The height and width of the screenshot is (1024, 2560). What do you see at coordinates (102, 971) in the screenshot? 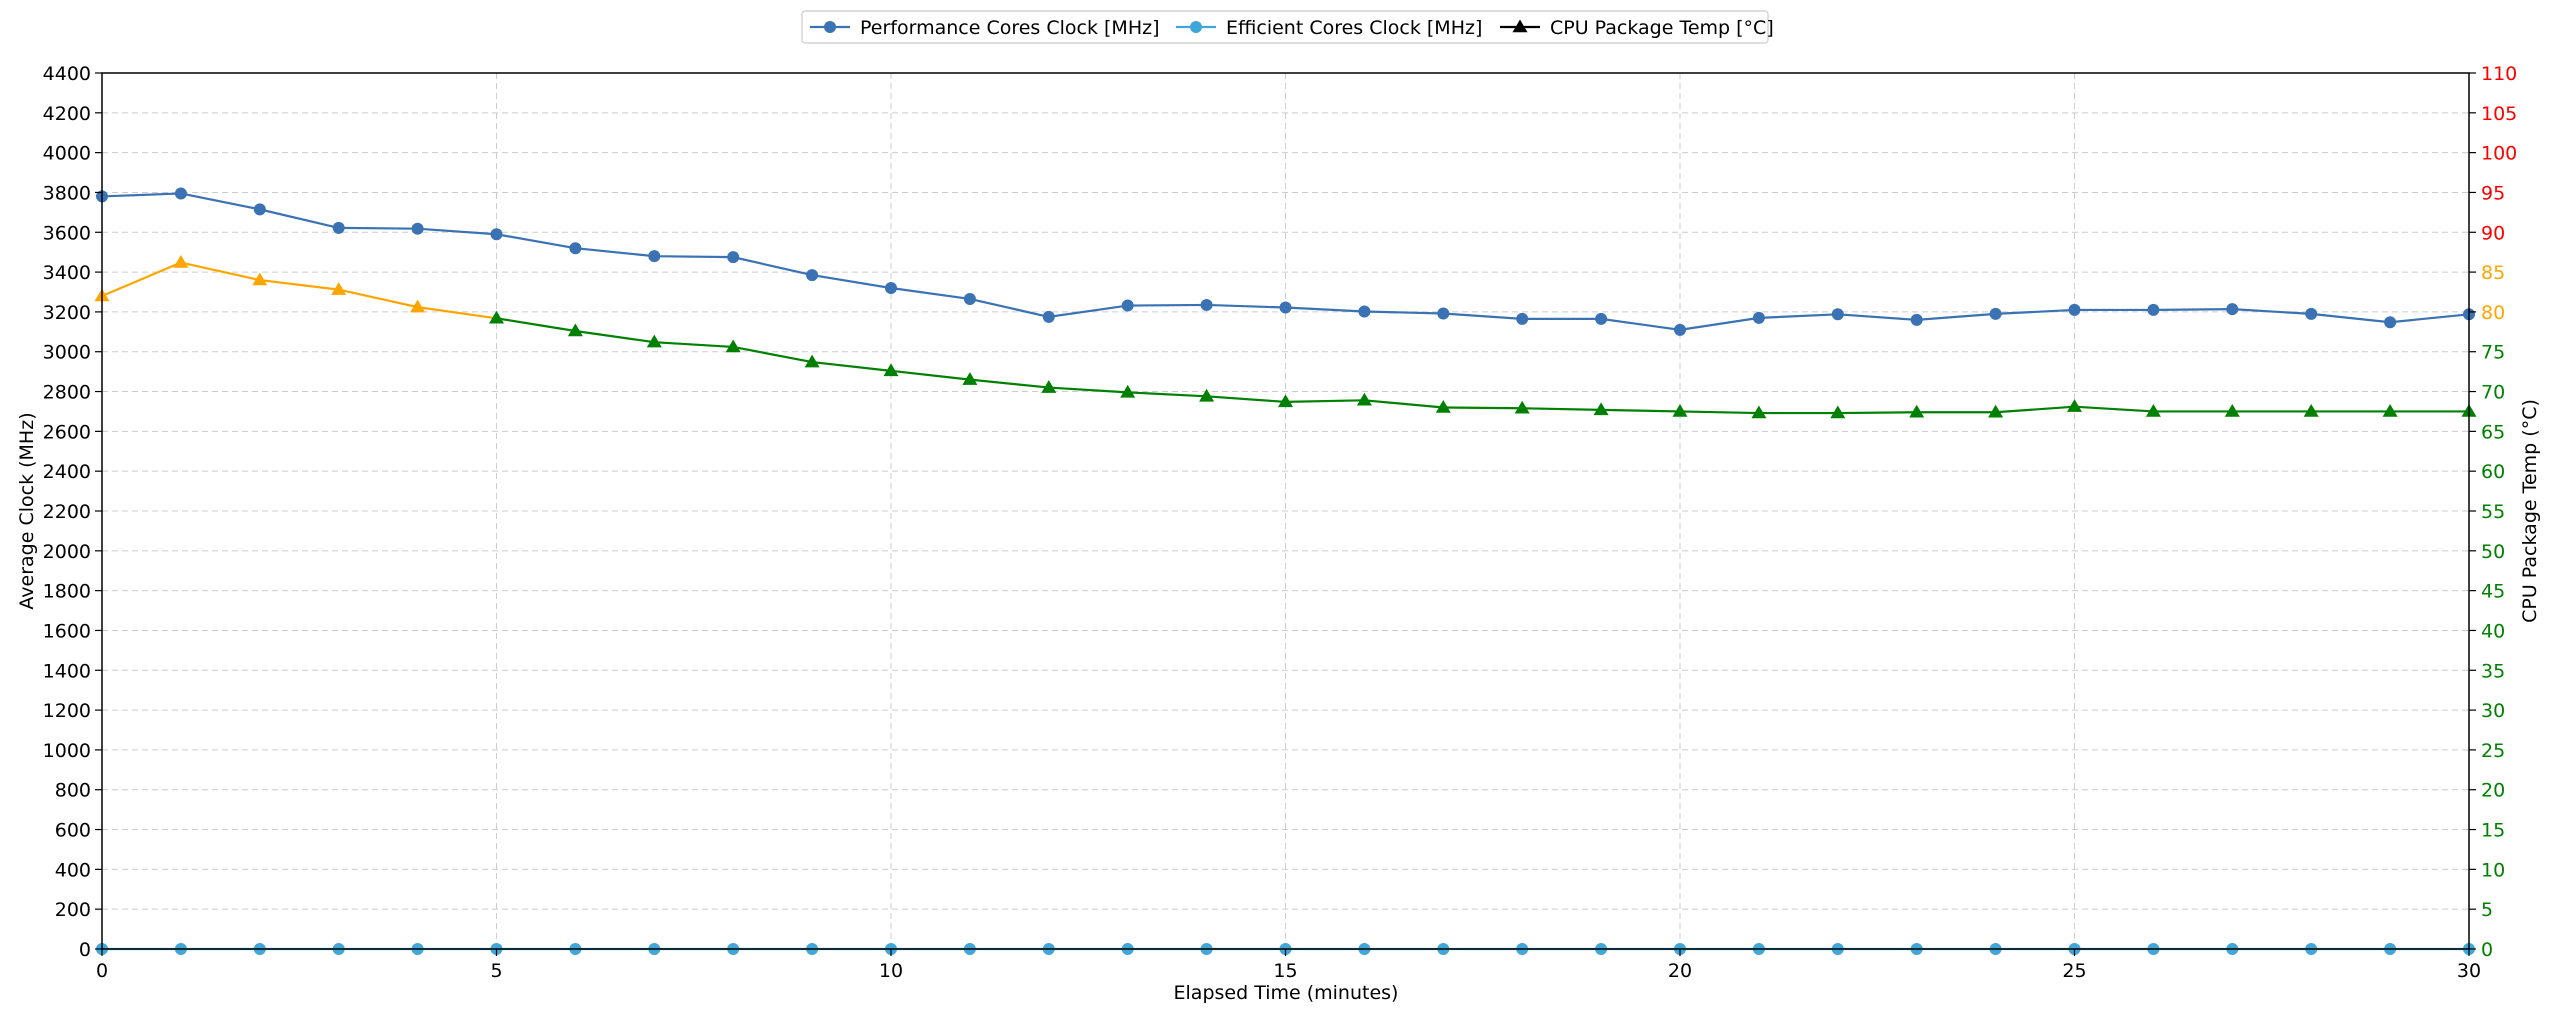
I see `x-tick-label: 0` at bounding box center [102, 971].